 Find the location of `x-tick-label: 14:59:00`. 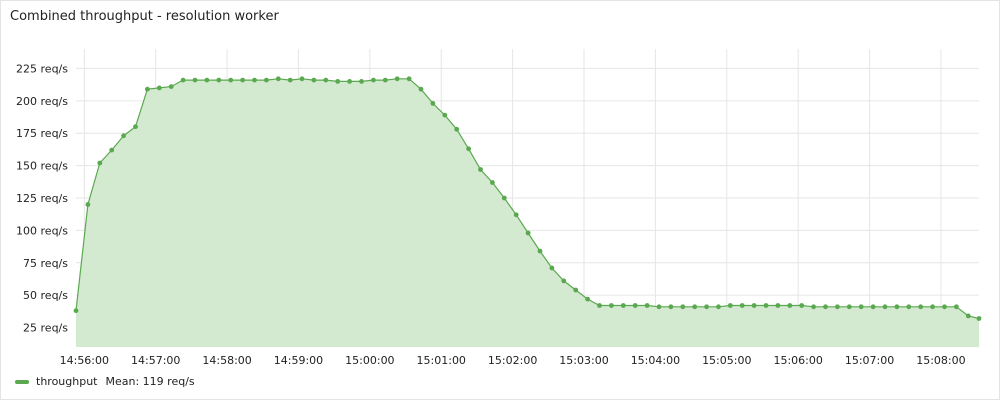

x-tick-label: 14:59:00 is located at coordinates (298, 360).